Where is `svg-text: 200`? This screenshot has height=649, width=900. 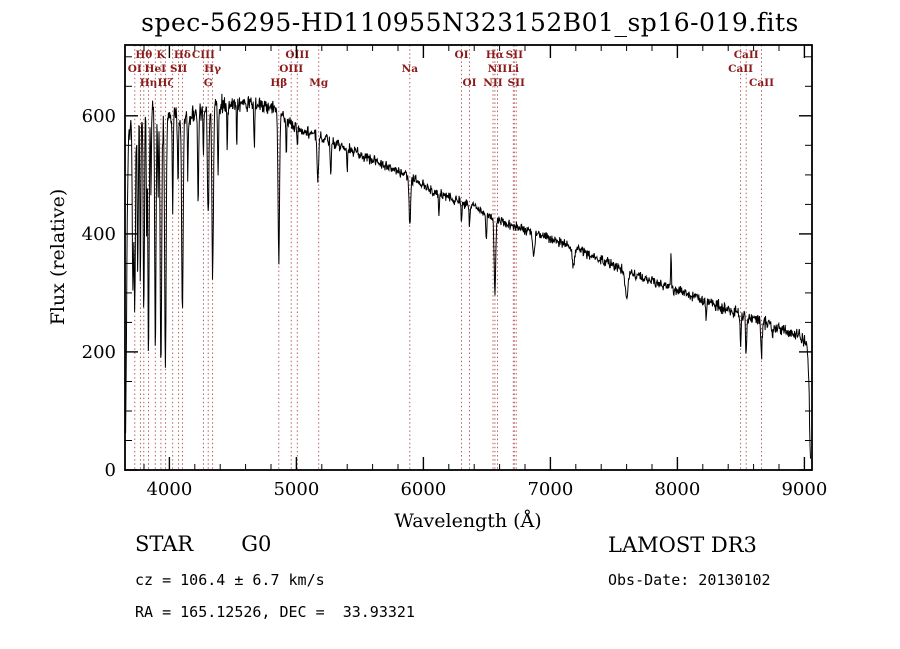
svg-text: 200 is located at coordinates (99, 352).